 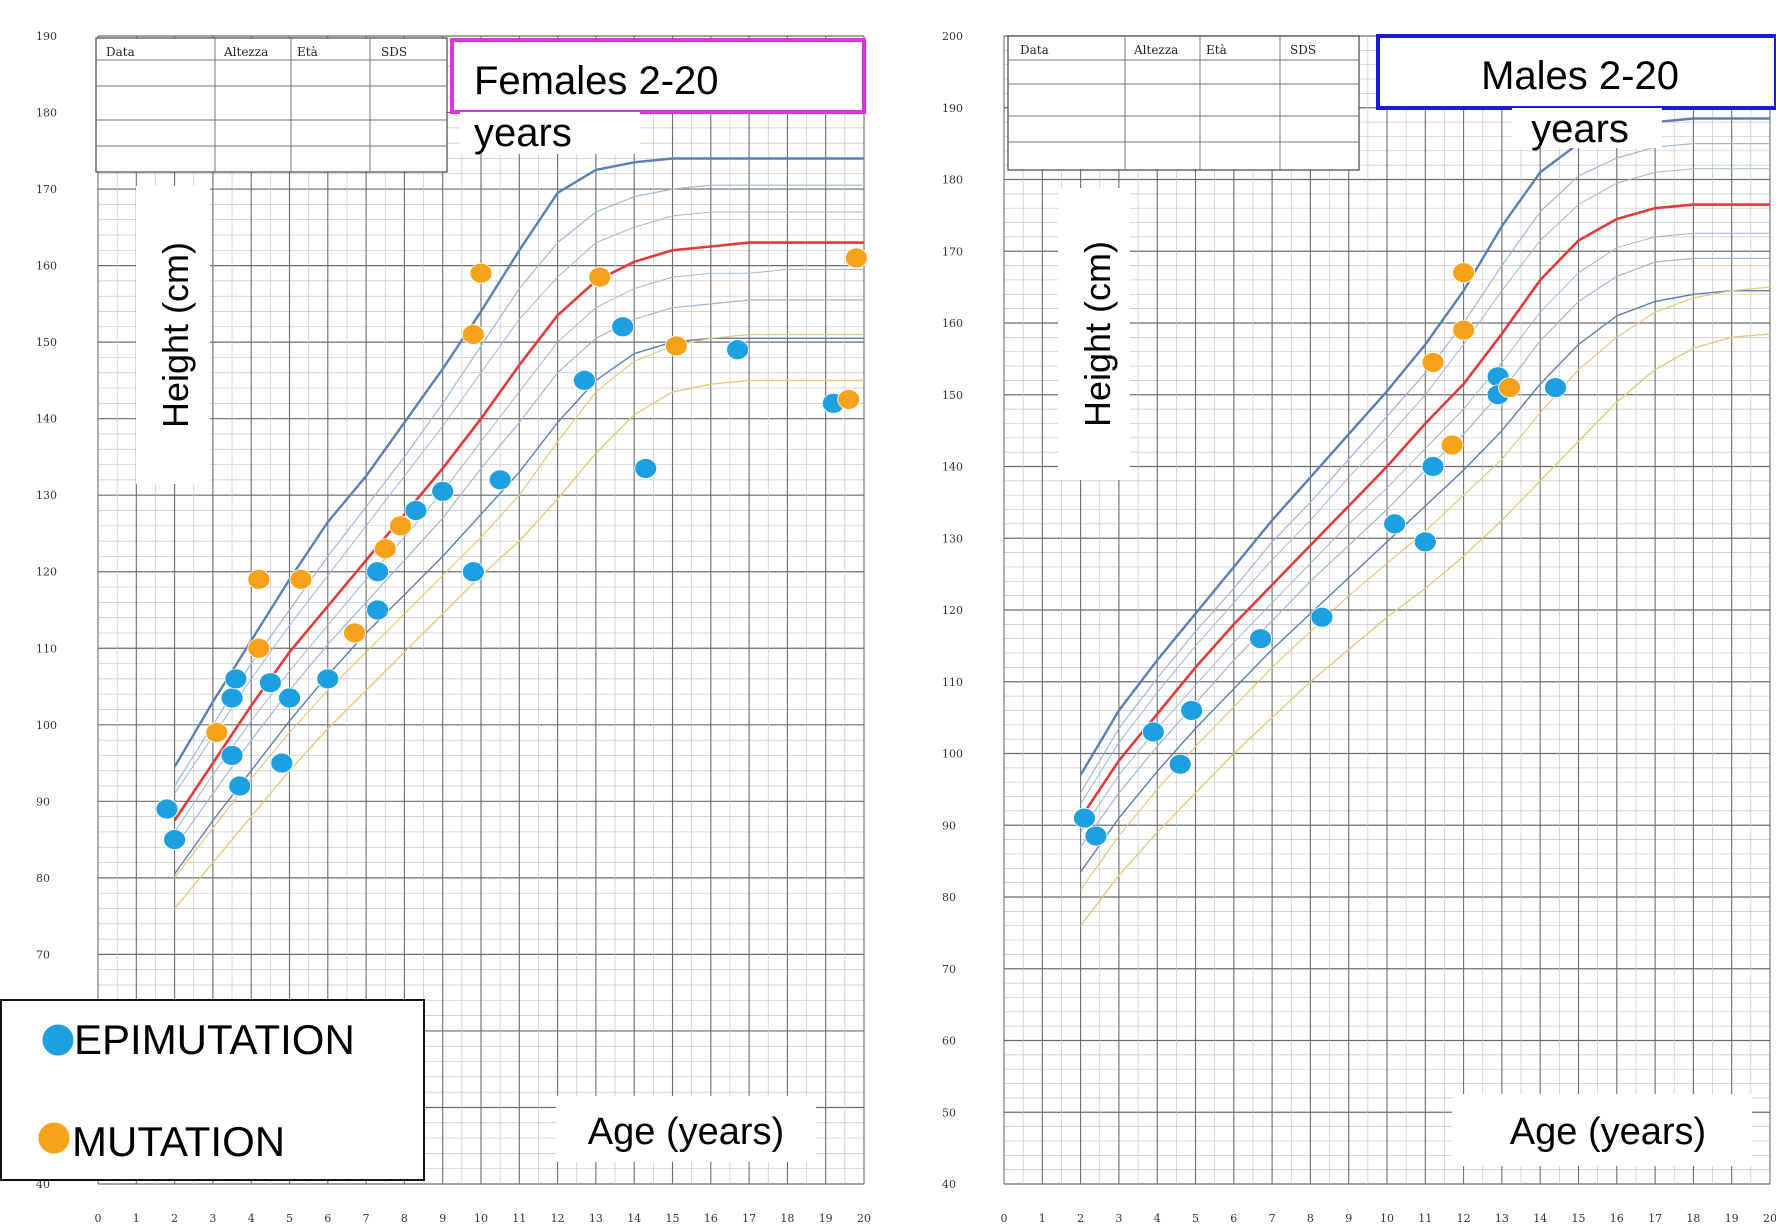 What do you see at coordinates (212, 1090) in the screenshot?
I see `legend-box` at bounding box center [212, 1090].